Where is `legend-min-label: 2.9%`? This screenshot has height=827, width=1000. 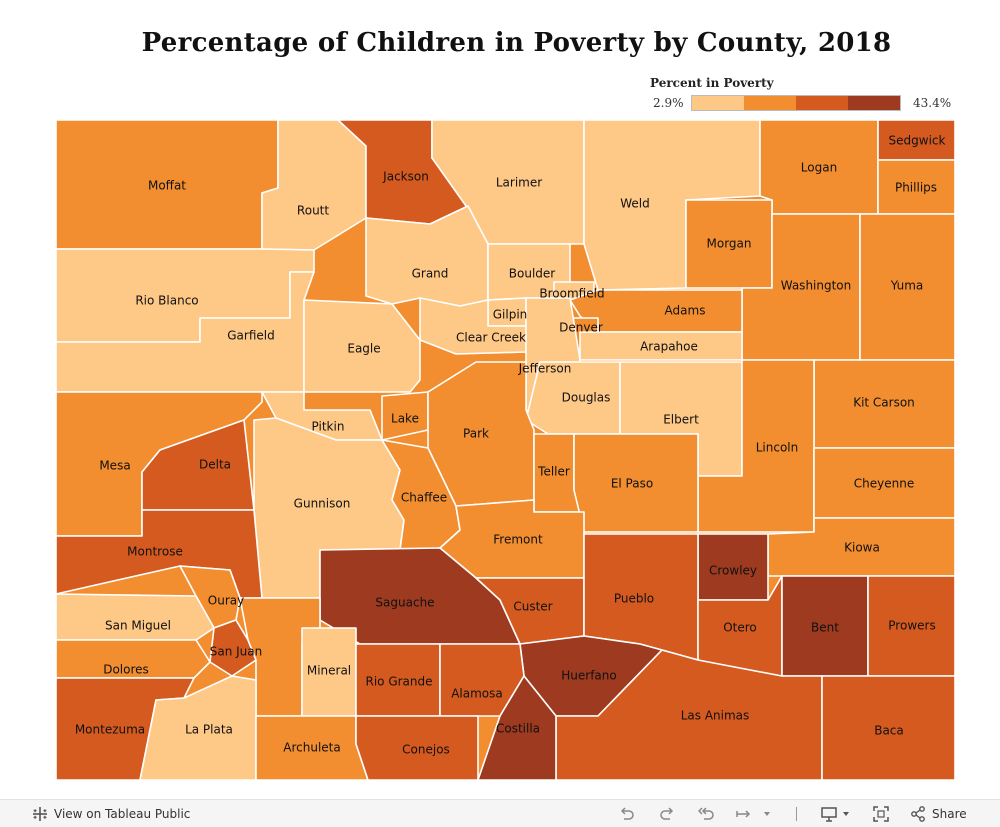
legend-min-label: 2.9% is located at coordinates (668, 103).